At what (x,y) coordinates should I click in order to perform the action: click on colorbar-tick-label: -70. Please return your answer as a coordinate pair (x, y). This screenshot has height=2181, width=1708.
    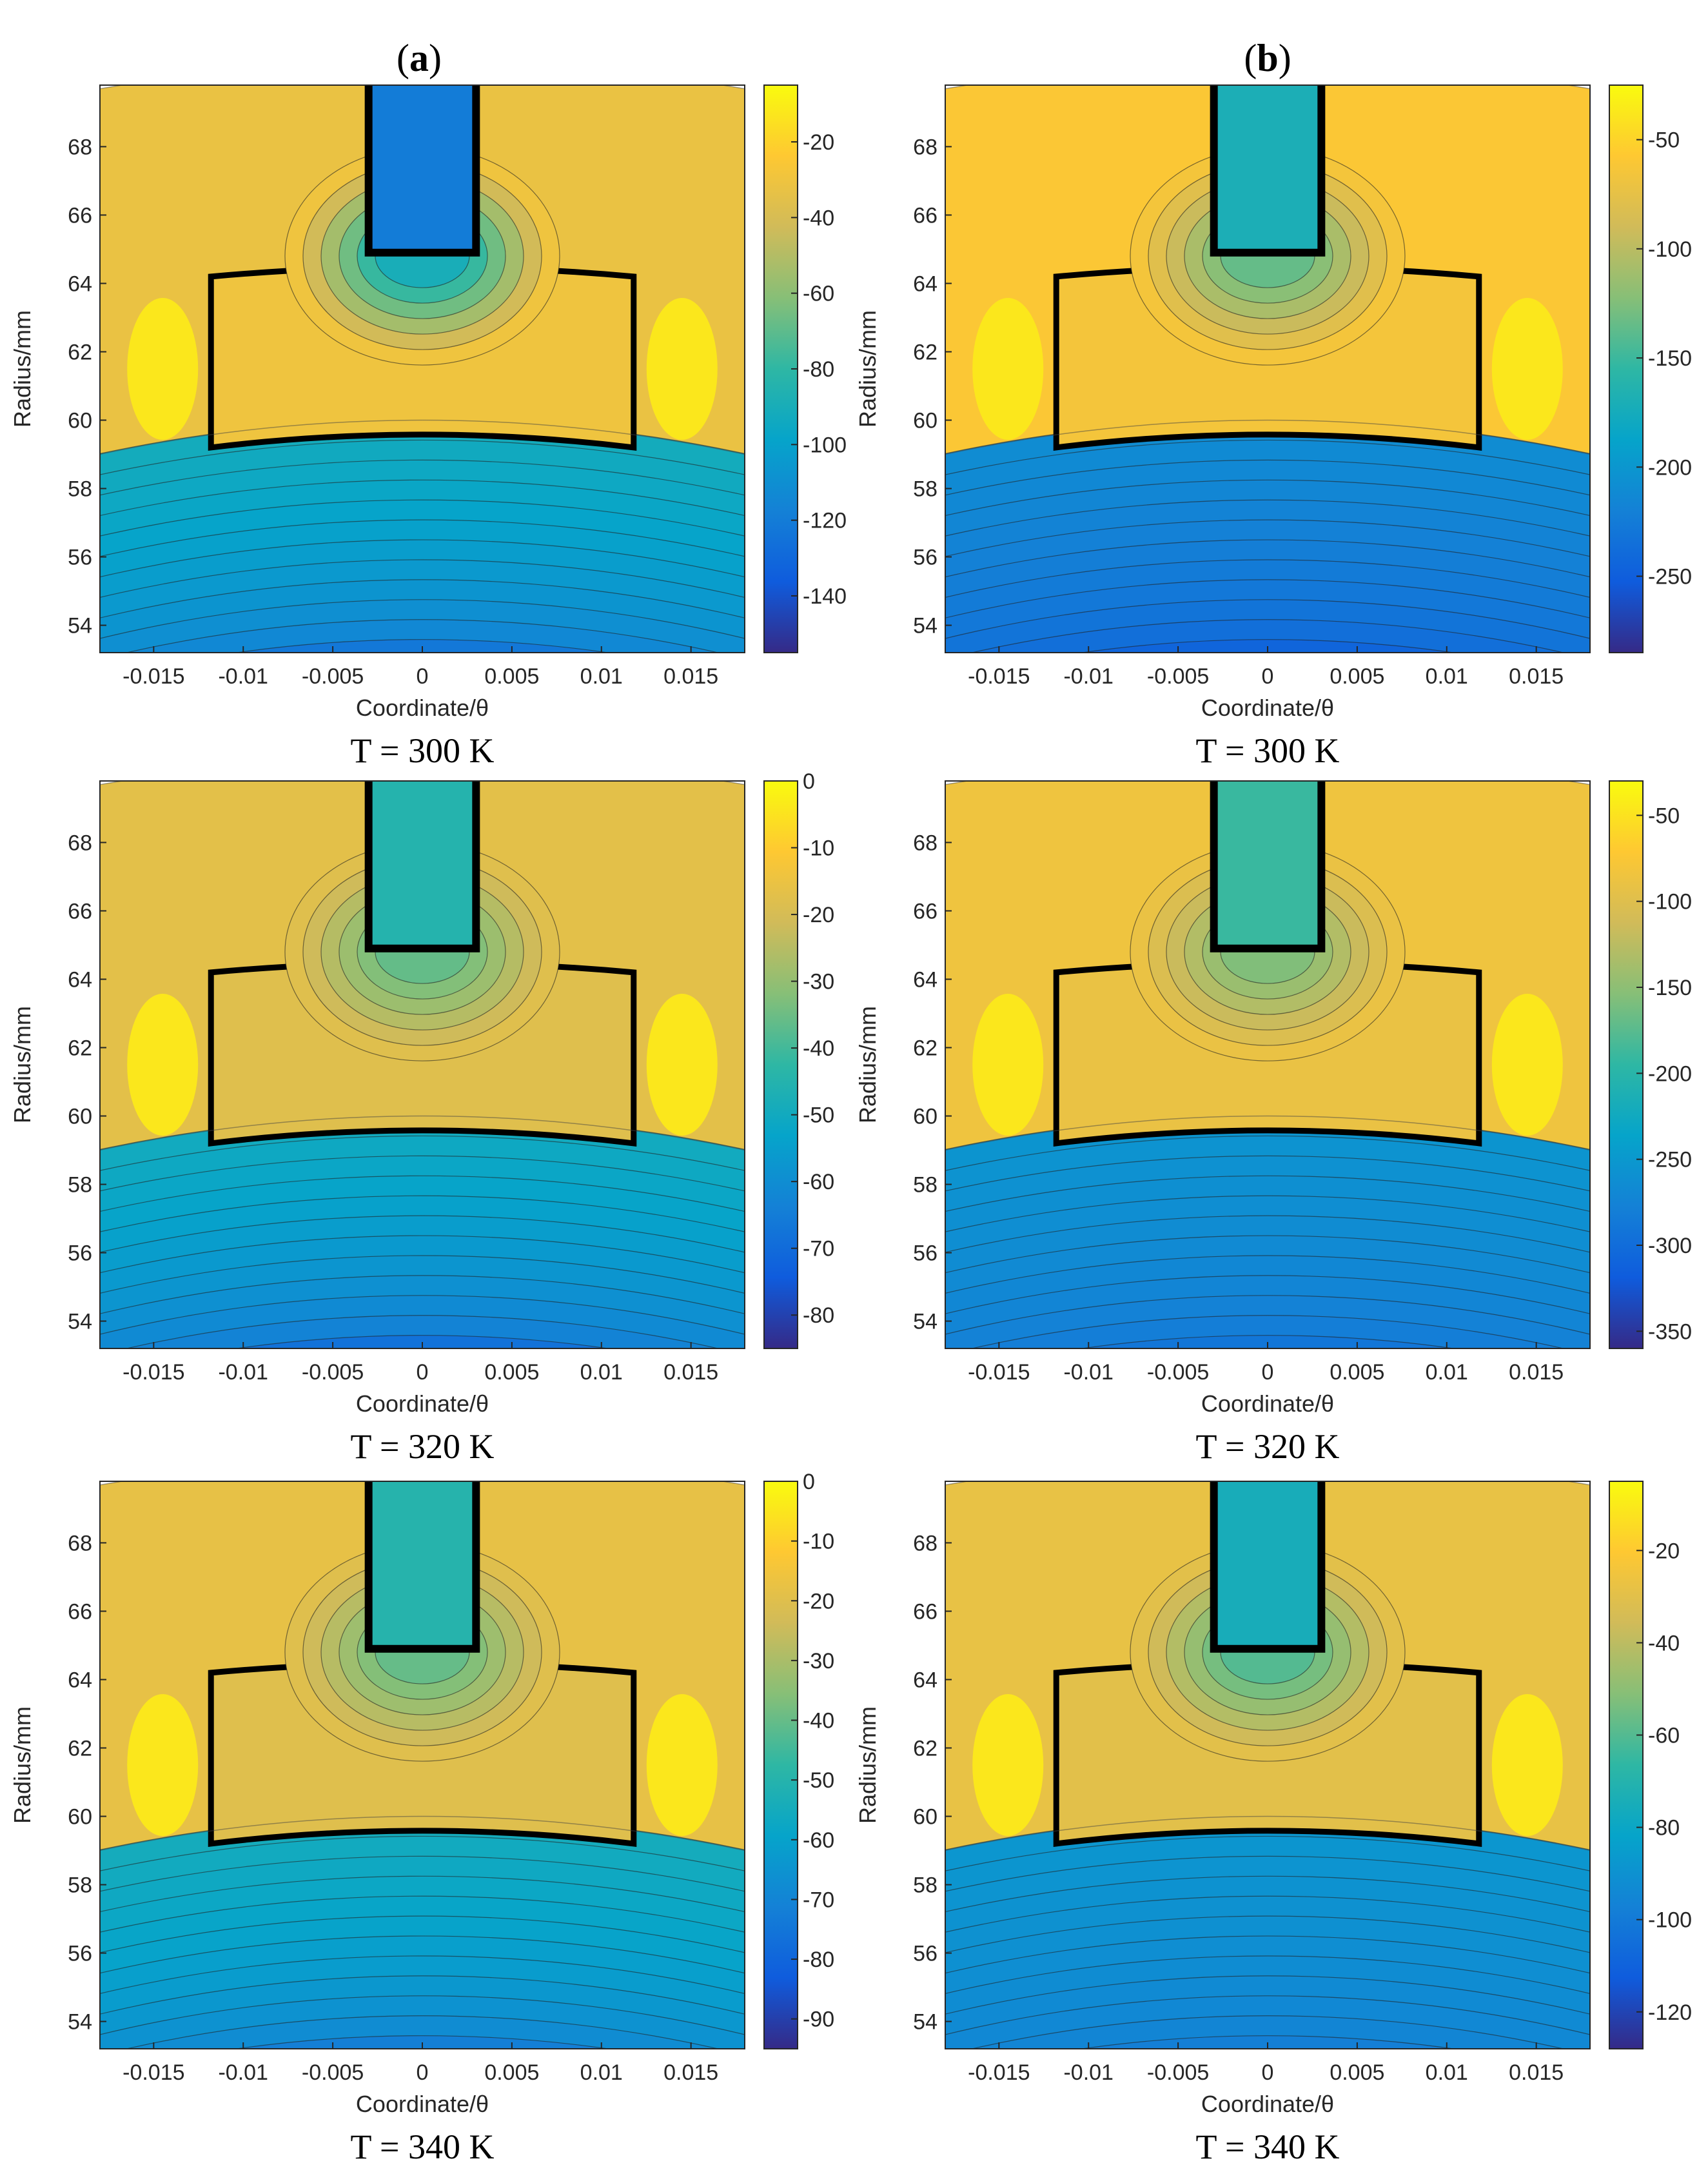
    Looking at the image, I should click on (819, 1249).